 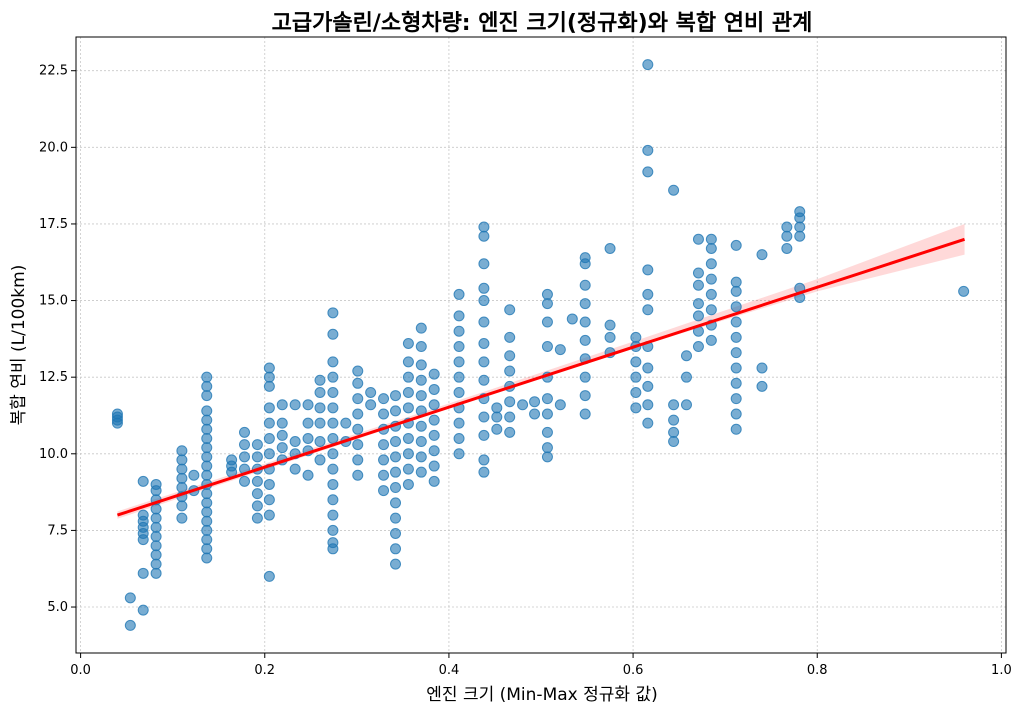 What do you see at coordinates (53, 71) in the screenshot?
I see `y-tick-label: 22.5` at bounding box center [53, 71].